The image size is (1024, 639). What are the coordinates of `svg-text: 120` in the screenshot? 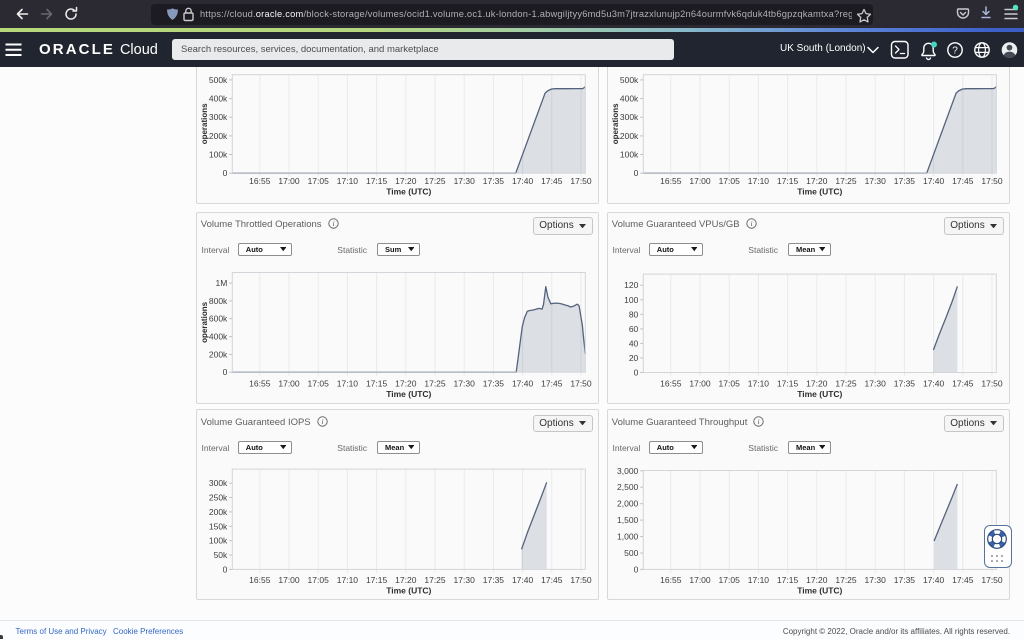 It's located at (631, 285).